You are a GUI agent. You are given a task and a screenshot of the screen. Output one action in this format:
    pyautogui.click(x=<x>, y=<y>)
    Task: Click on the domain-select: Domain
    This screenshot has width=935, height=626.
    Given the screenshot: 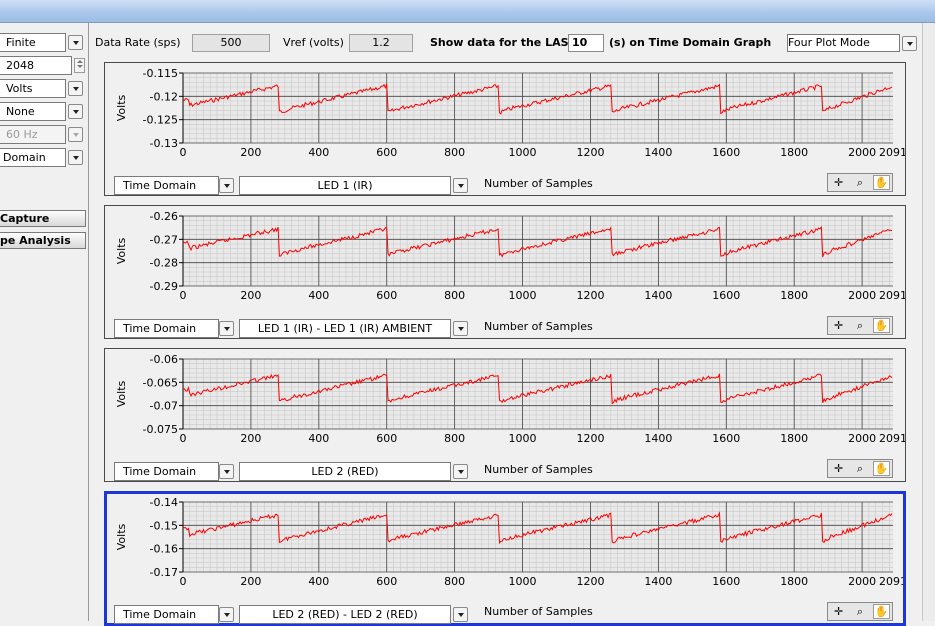 What is the action you would take?
    pyautogui.click(x=33, y=157)
    